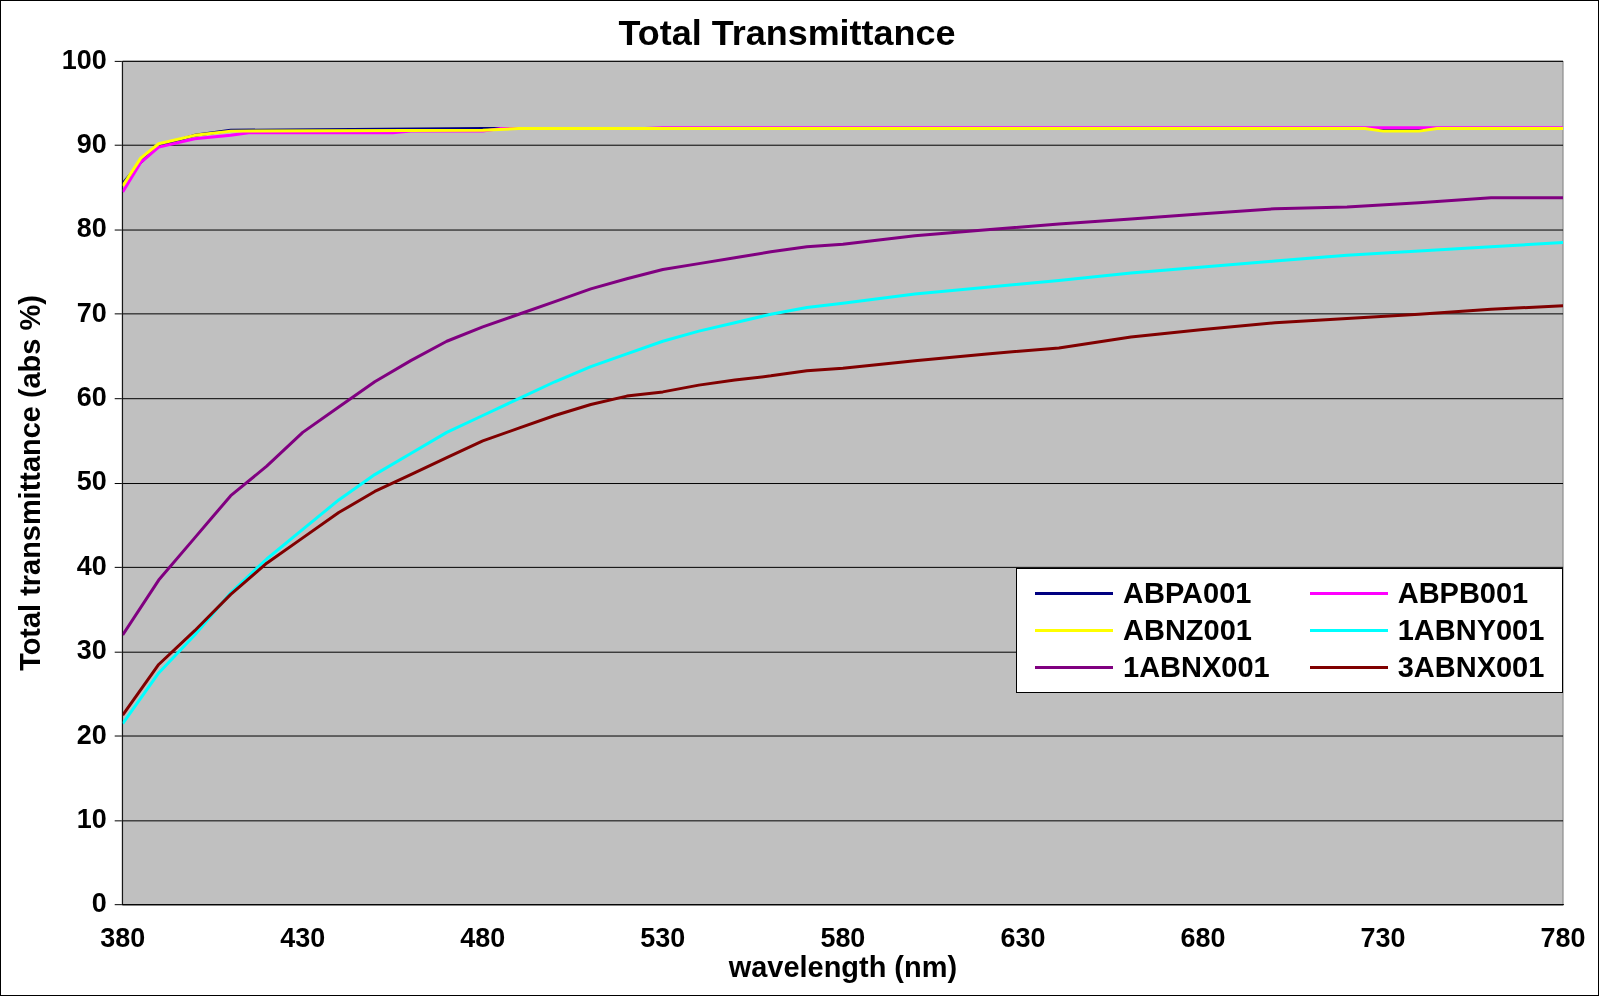 This screenshot has width=1601, height=998. I want to click on legend-label: ABNZ001, so click(1187, 630).